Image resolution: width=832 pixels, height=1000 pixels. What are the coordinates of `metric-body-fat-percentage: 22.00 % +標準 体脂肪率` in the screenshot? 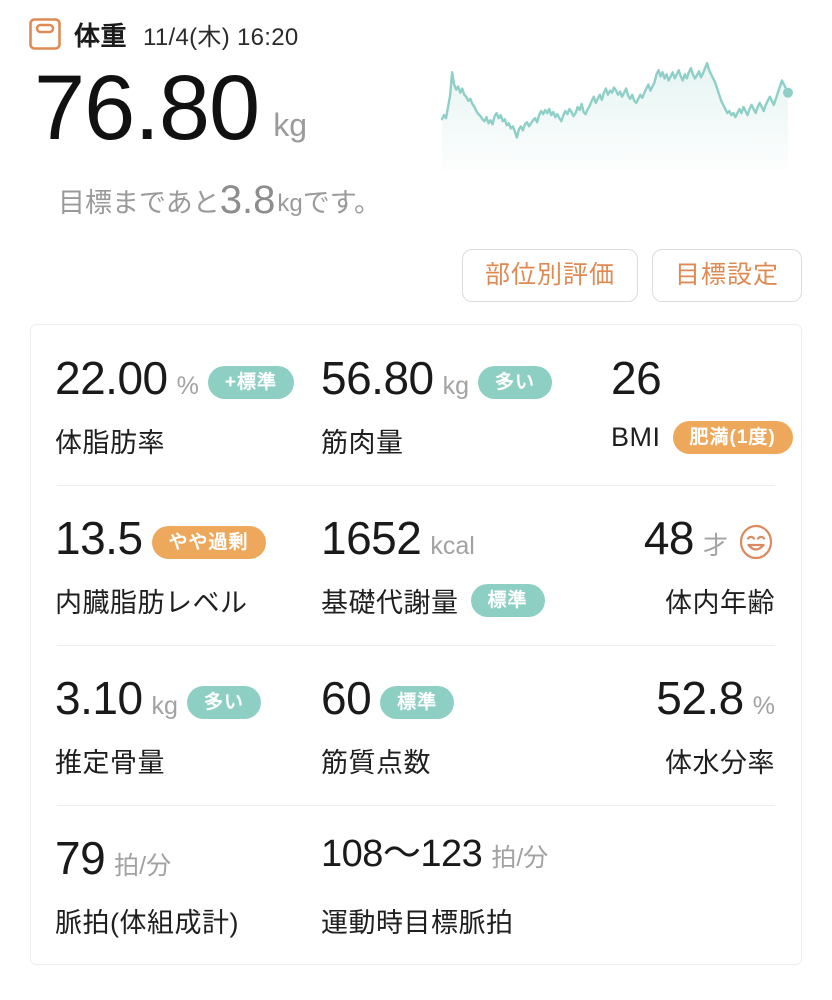 It's located at (176, 405).